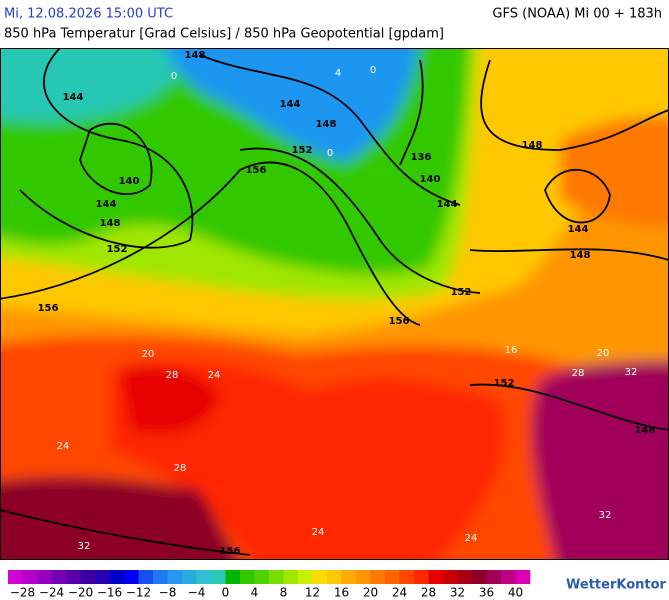 This screenshot has height=600, width=669. I want to click on colorbar-label: 0, so click(226, 593).